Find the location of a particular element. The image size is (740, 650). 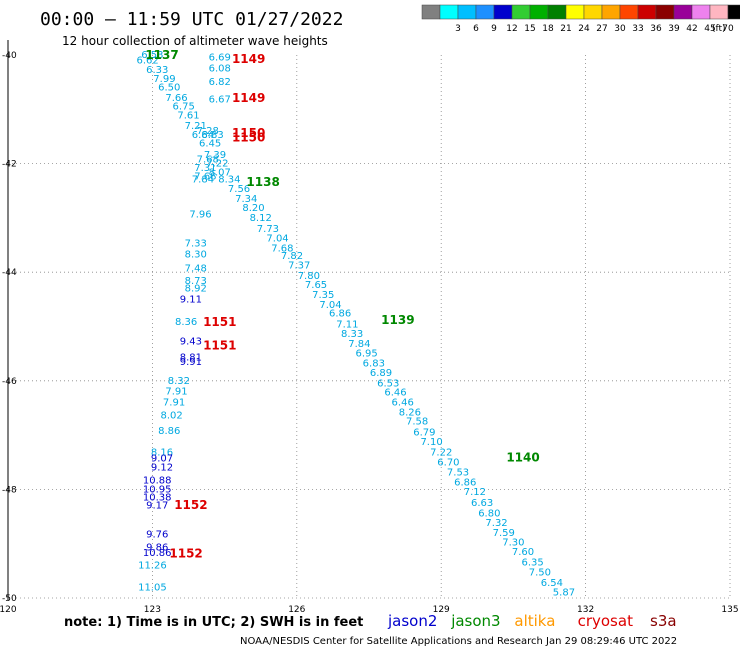

wave-height-label: 6.53 is located at coordinates (152, 55).